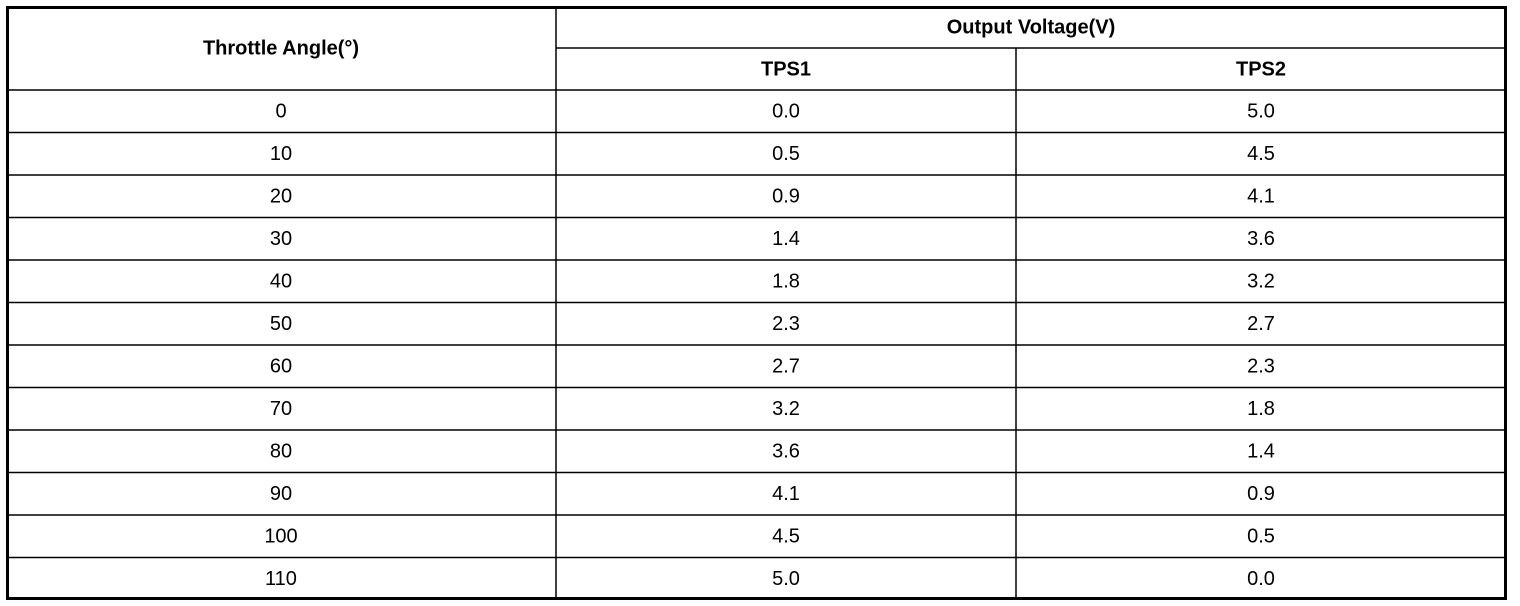  What do you see at coordinates (281, 579) in the screenshot?
I see `table-cell: 110` at bounding box center [281, 579].